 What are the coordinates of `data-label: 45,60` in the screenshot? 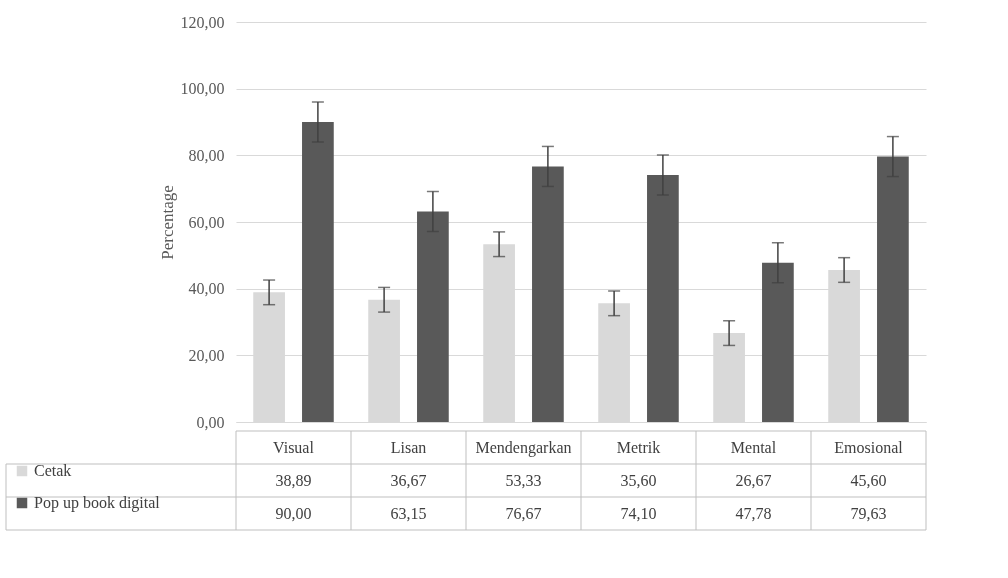 It's located at (868, 480).